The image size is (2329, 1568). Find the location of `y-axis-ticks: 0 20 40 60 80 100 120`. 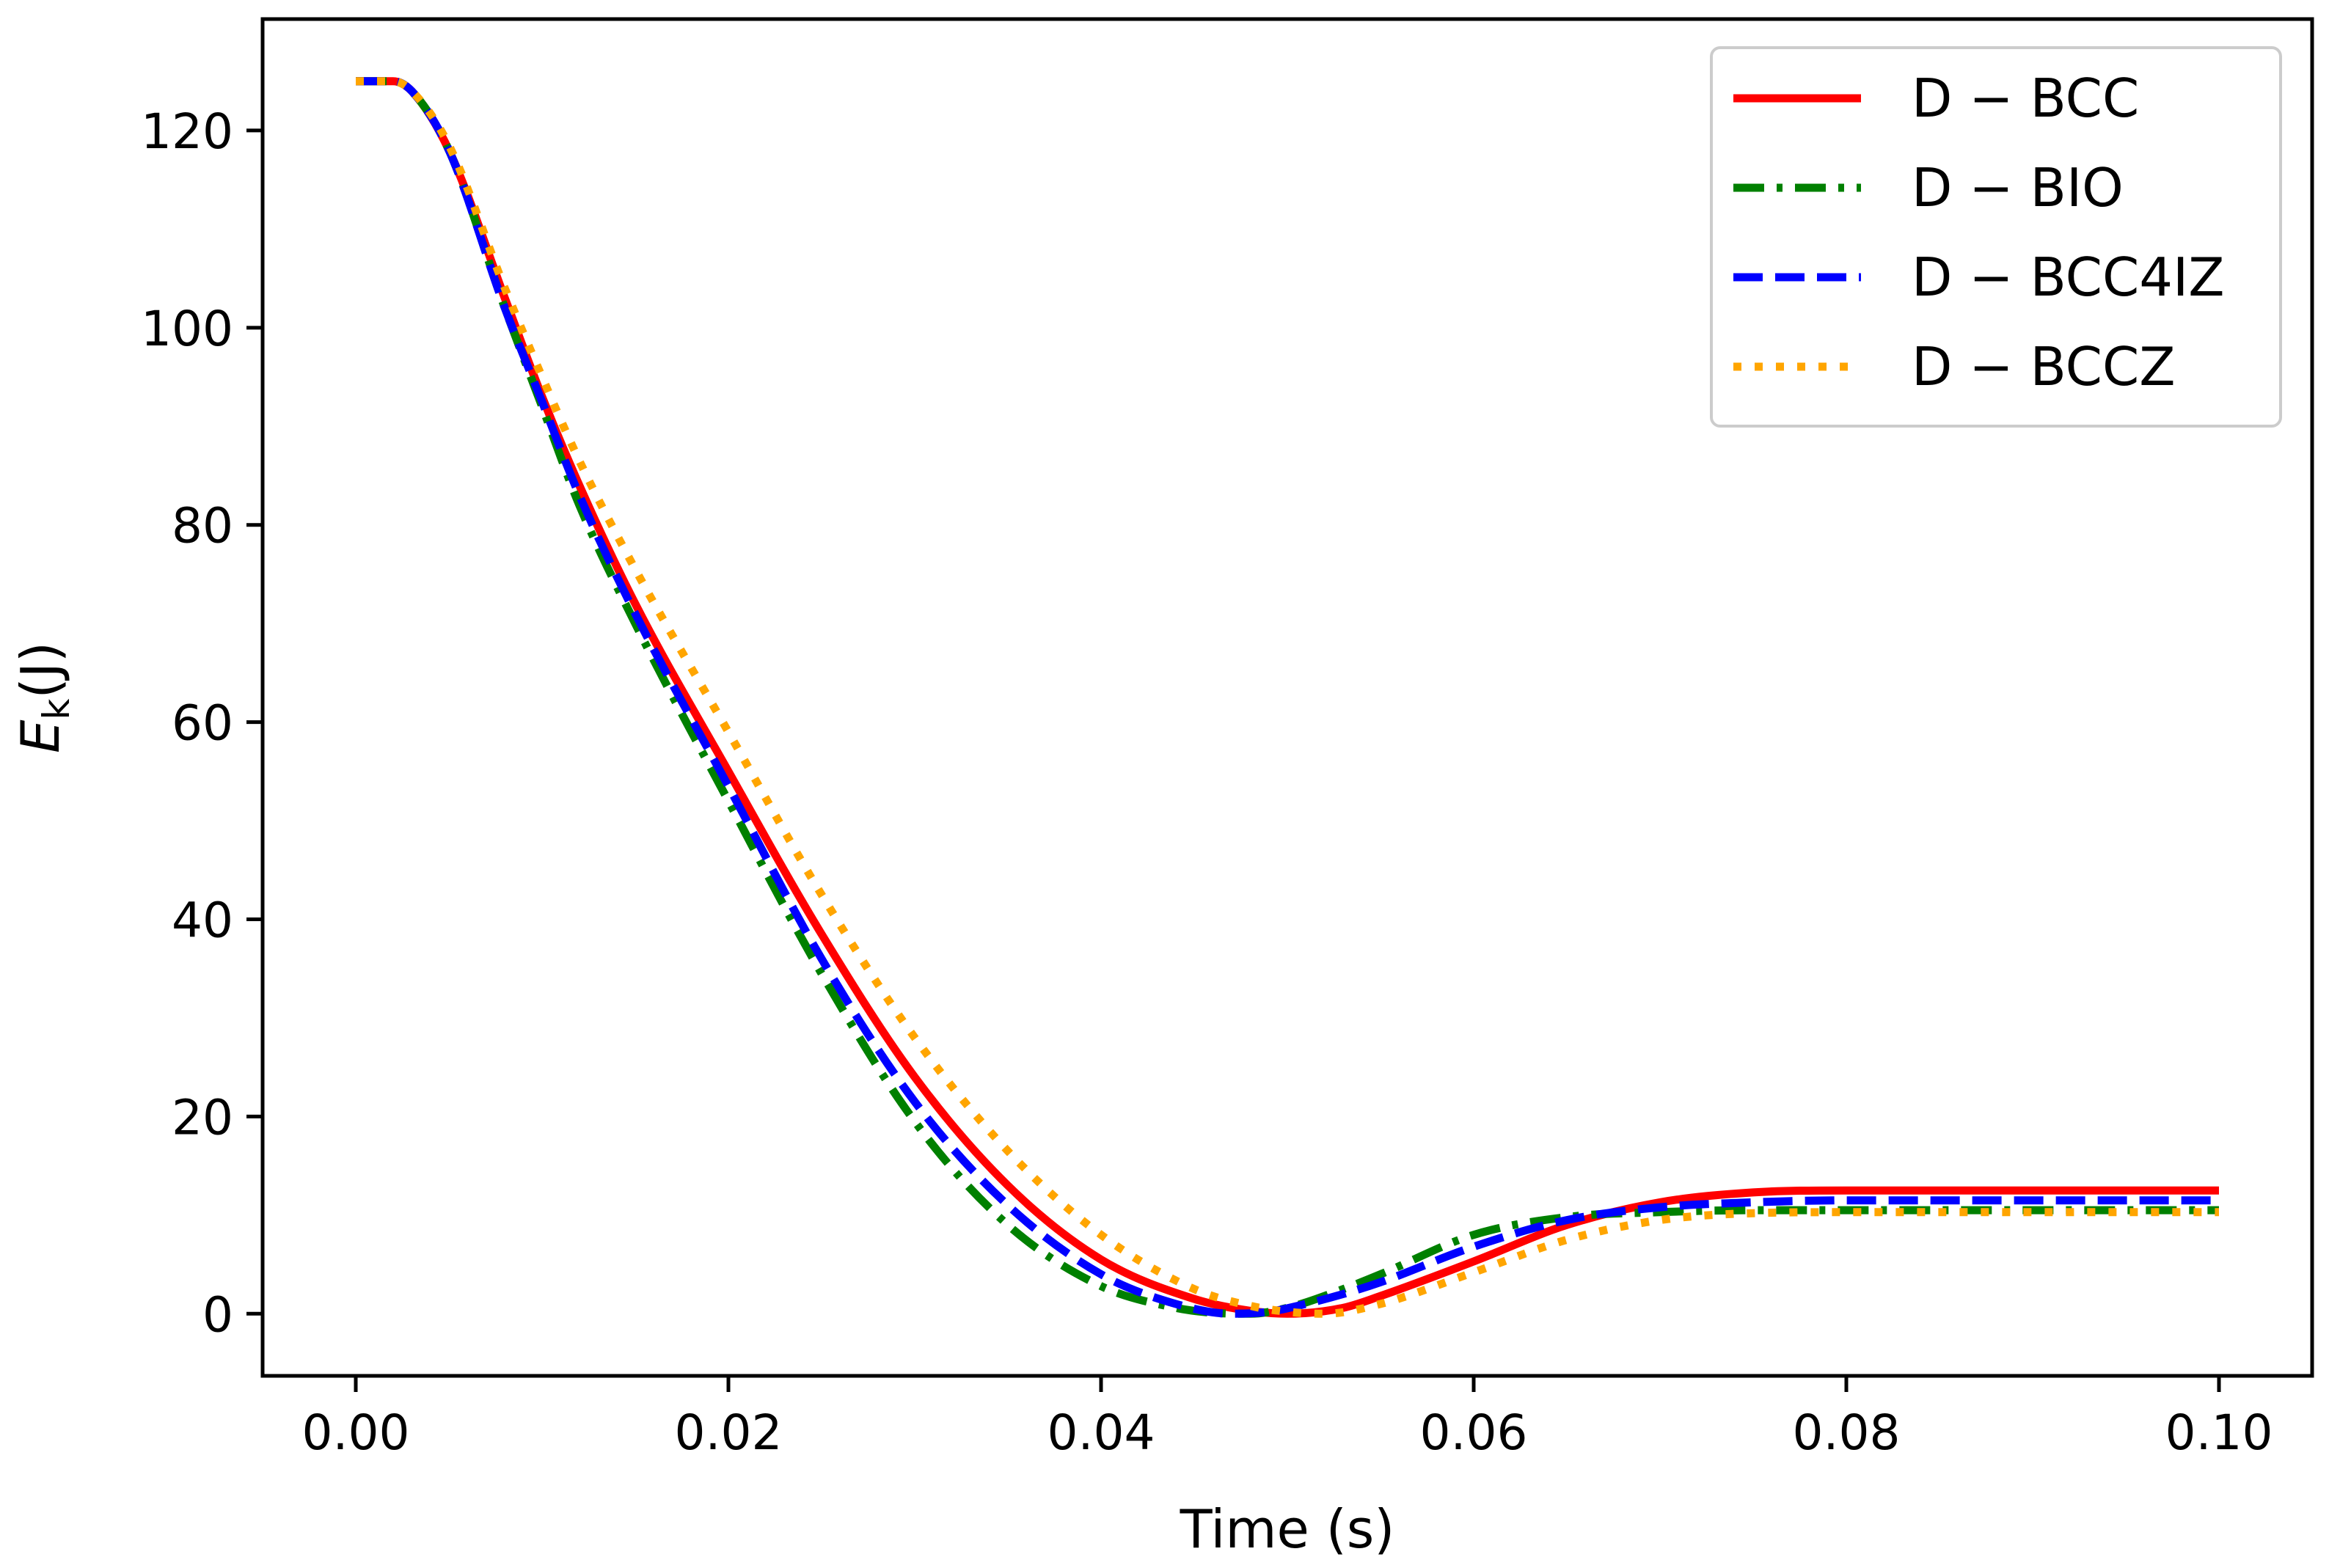

y-axis-ticks: 0 20 40 60 80 100 120 is located at coordinates (202, 723).